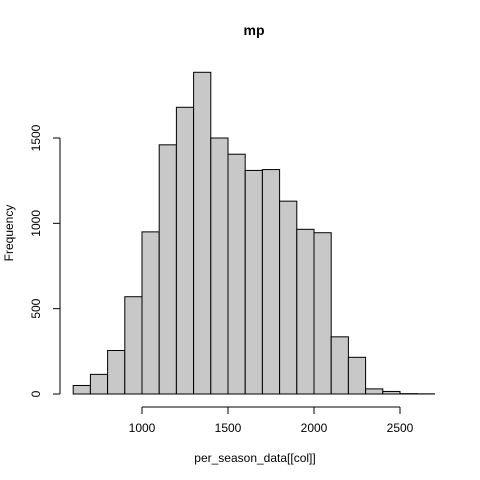 The height and width of the screenshot is (480, 480). I want to click on x-tick-label-0: 1000, so click(142, 428).